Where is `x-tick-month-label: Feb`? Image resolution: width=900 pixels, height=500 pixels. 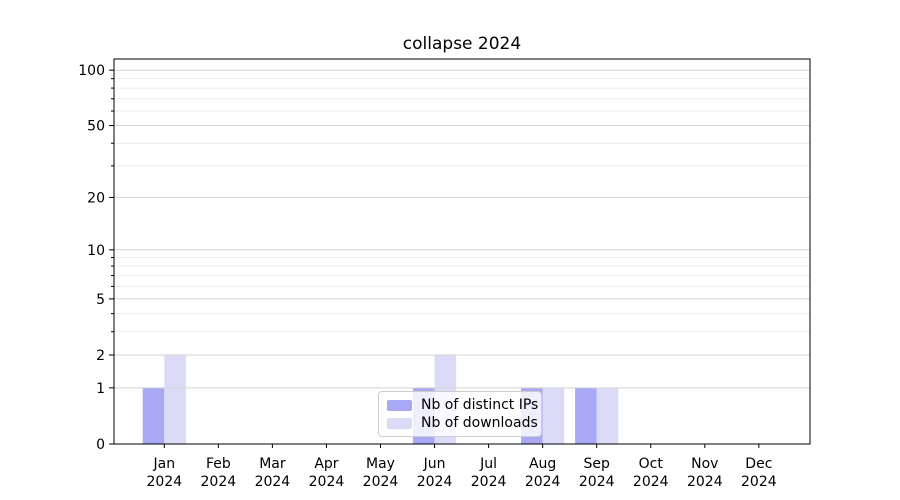
x-tick-month-label: Feb is located at coordinates (218, 464).